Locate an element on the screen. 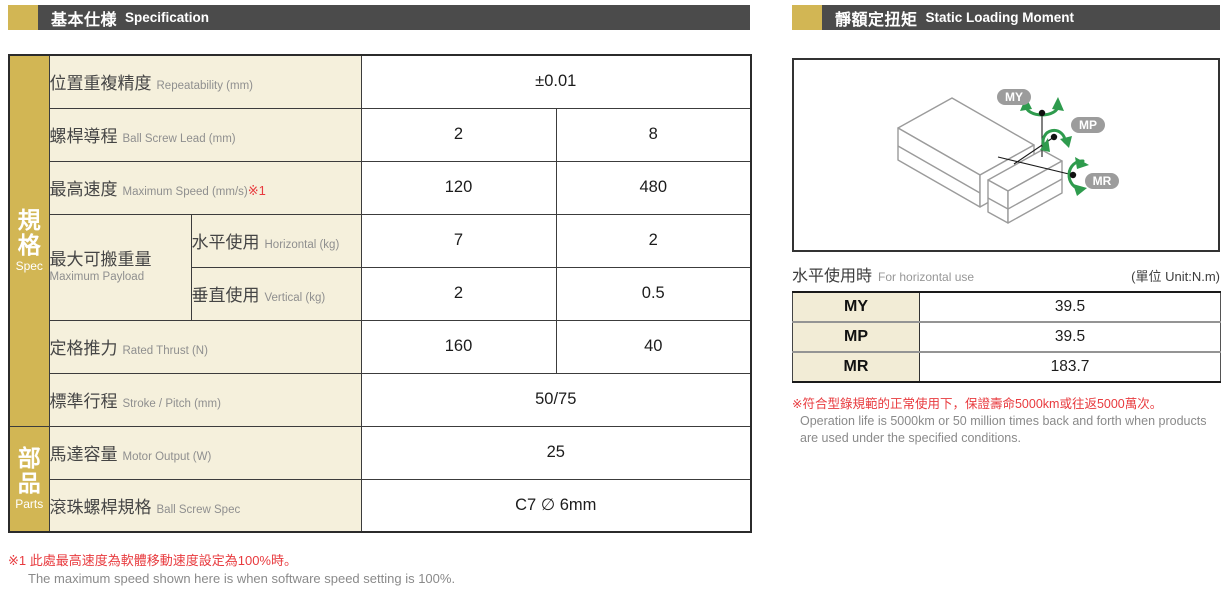 The width and height of the screenshot is (1229, 596). caption-zh: 水平使用時 is located at coordinates (832, 276).